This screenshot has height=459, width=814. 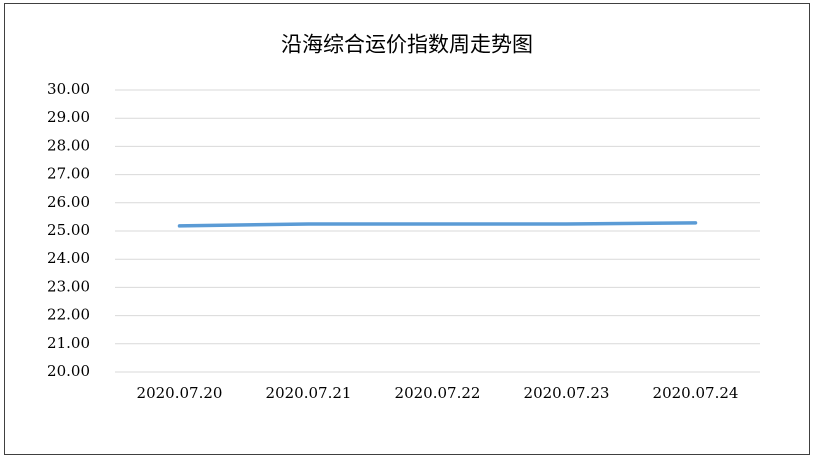 I want to click on x-tick-label: 2020.07.22, so click(x=438, y=393).